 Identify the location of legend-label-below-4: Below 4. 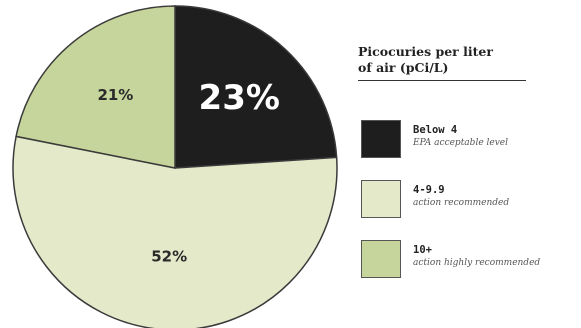
(435, 130).